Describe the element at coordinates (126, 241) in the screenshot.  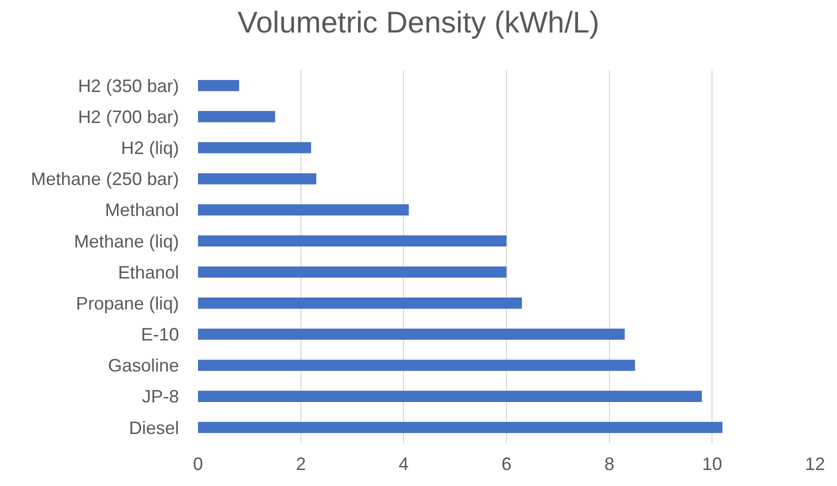
I see `y-tick-label: Methane (liq)` at that location.